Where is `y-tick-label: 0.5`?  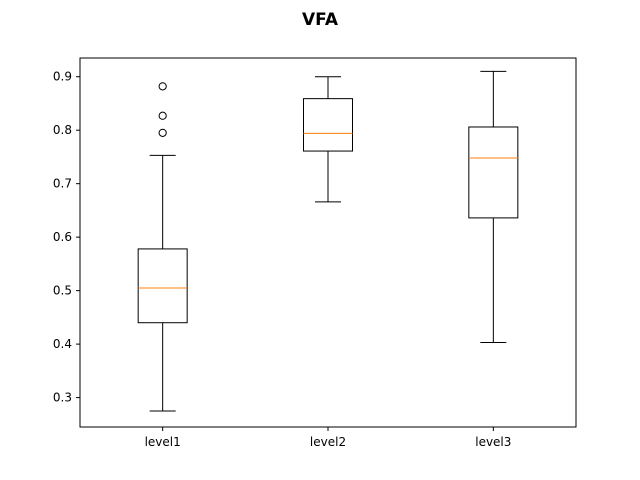
y-tick-label: 0.5 is located at coordinates (62, 291).